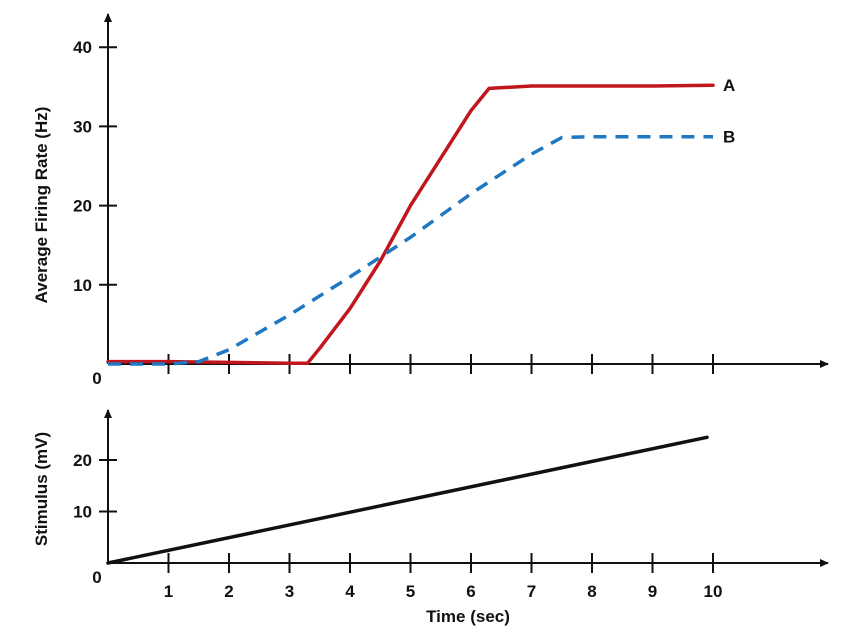 This screenshot has width=852, height=638. What do you see at coordinates (591, 591) in the screenshot?
I see `stimulus-x-tick-label: 8` at bounding box center [591, 591].